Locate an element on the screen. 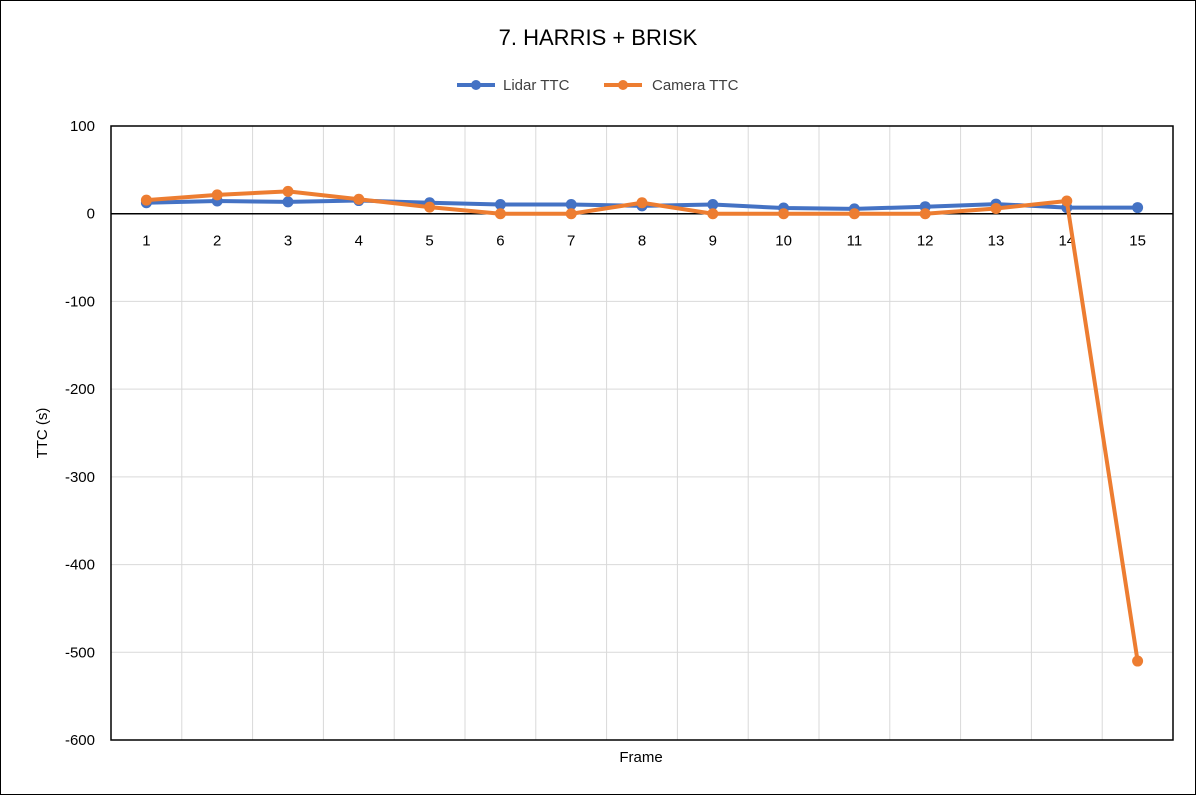 This screenshot has height=795, width=1196. y-tick-label: -400 is located at coordinates (80, 565).